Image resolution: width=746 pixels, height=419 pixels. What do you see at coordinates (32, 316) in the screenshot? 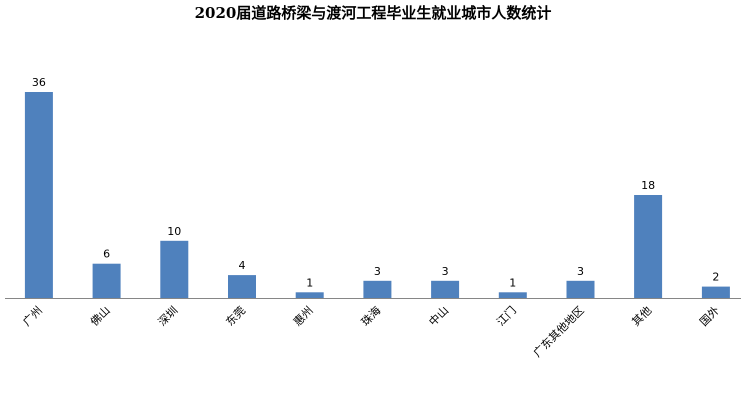
I see `x-tick-label-0: 广州` at bounding box center [32, 316].